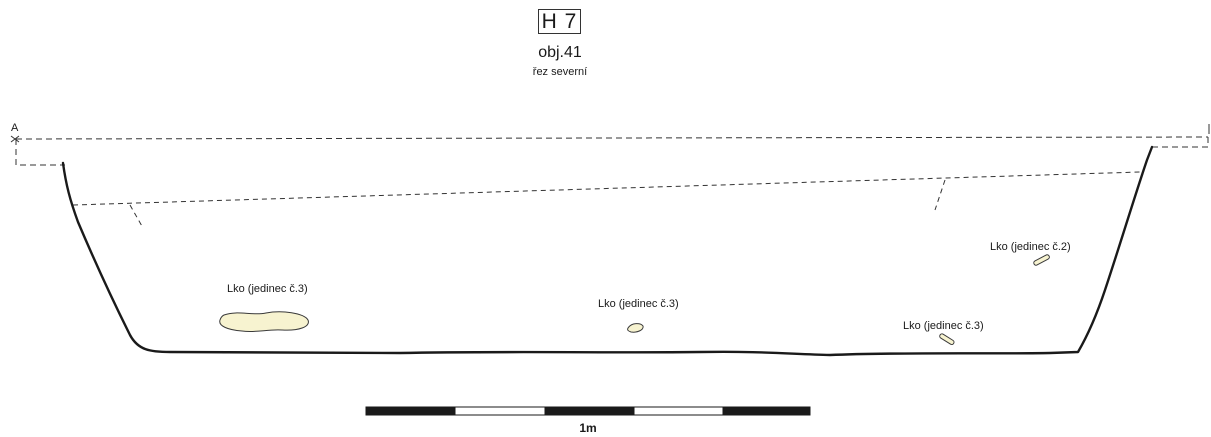 The width and height of the screenshot is (1211, 437). Describe the element at coordinates (559, 21) in the screenshot. I see `section-code-box: H 7` at that location.